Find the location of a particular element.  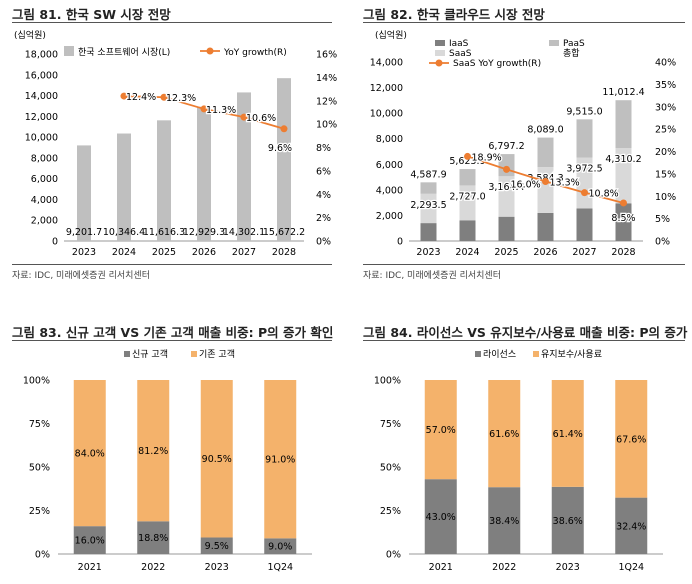

line-value-label: 18.9% is located at coordinates (487, 157).